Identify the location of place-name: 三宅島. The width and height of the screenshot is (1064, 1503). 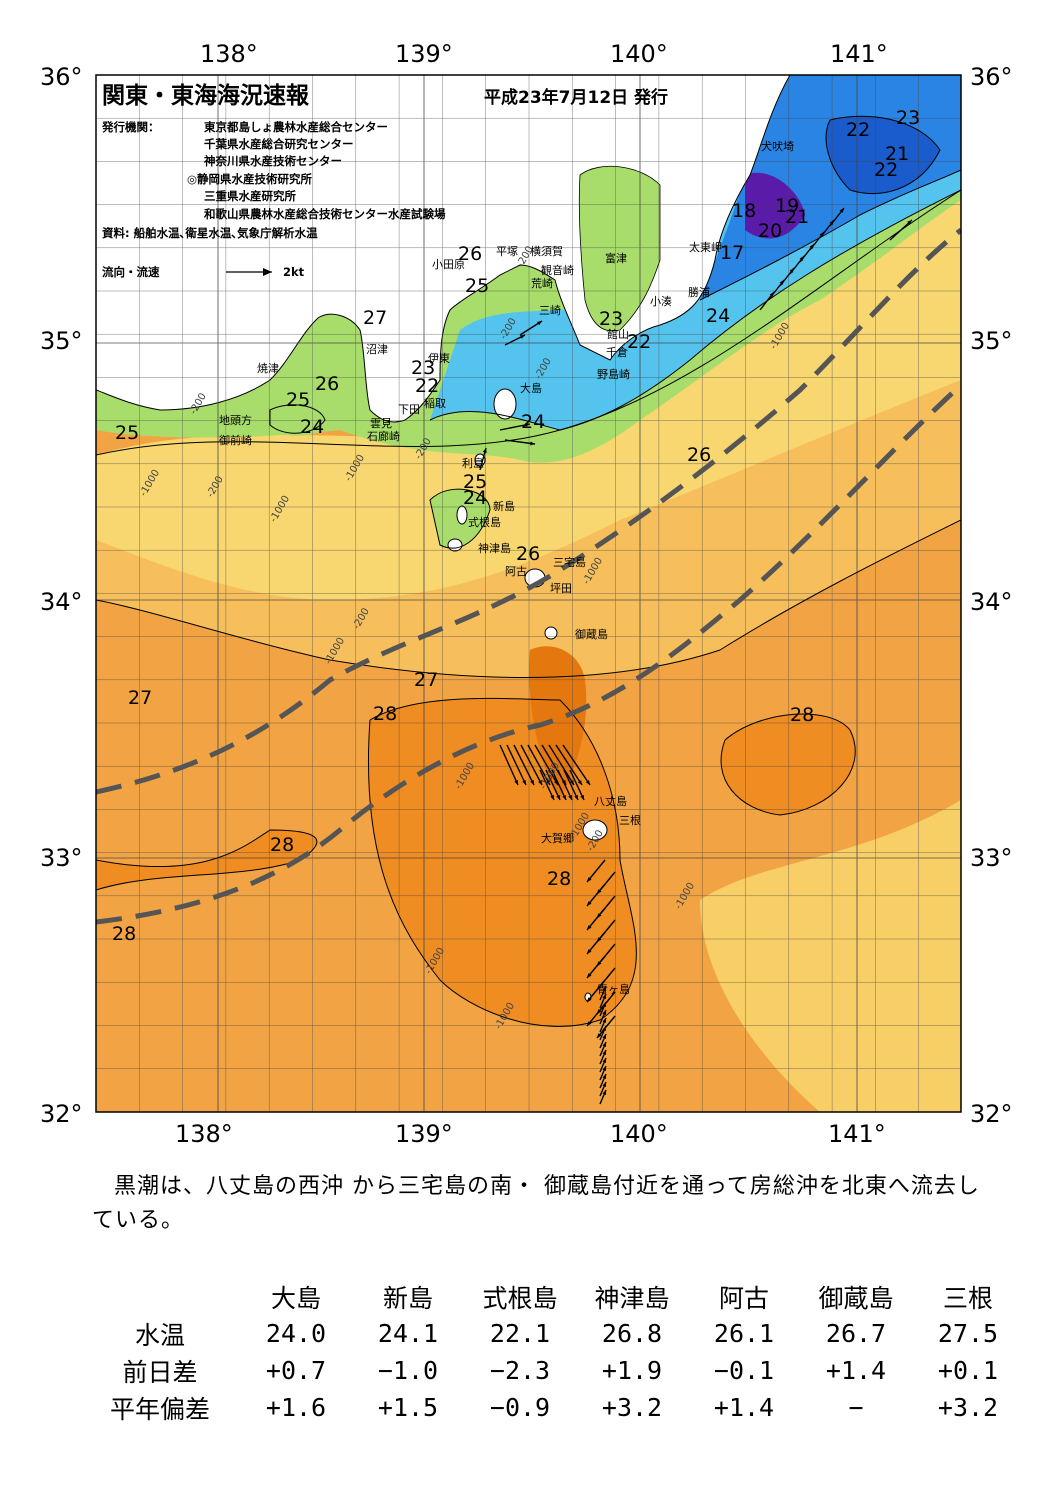
(569, 562).